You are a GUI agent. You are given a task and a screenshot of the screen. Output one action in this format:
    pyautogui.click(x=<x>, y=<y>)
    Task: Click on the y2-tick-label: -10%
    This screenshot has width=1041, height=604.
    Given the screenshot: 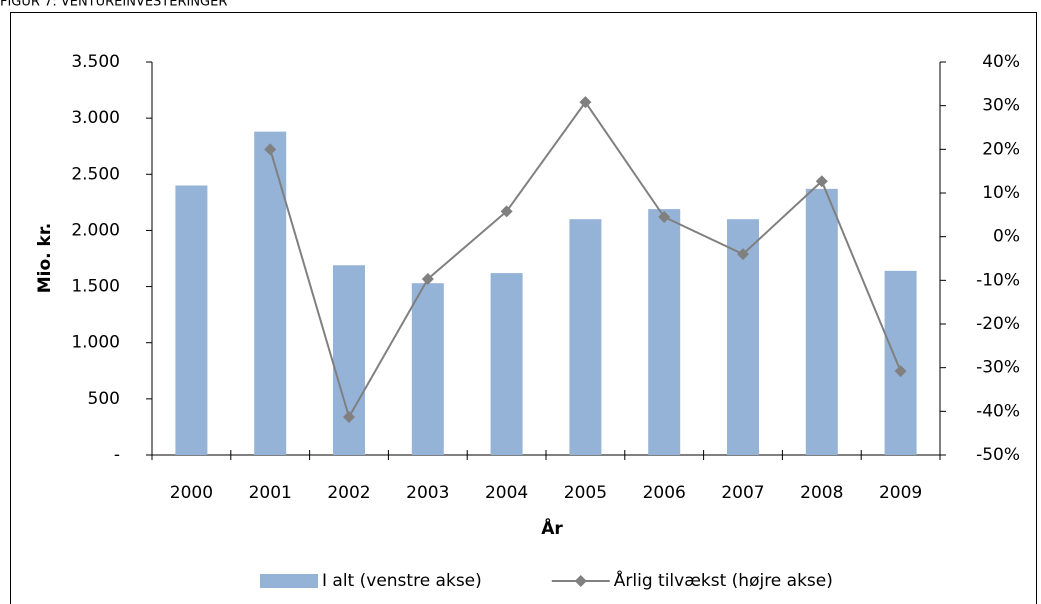 What is the action you would take?
    pyautogui.click(x=998, y=280)
    